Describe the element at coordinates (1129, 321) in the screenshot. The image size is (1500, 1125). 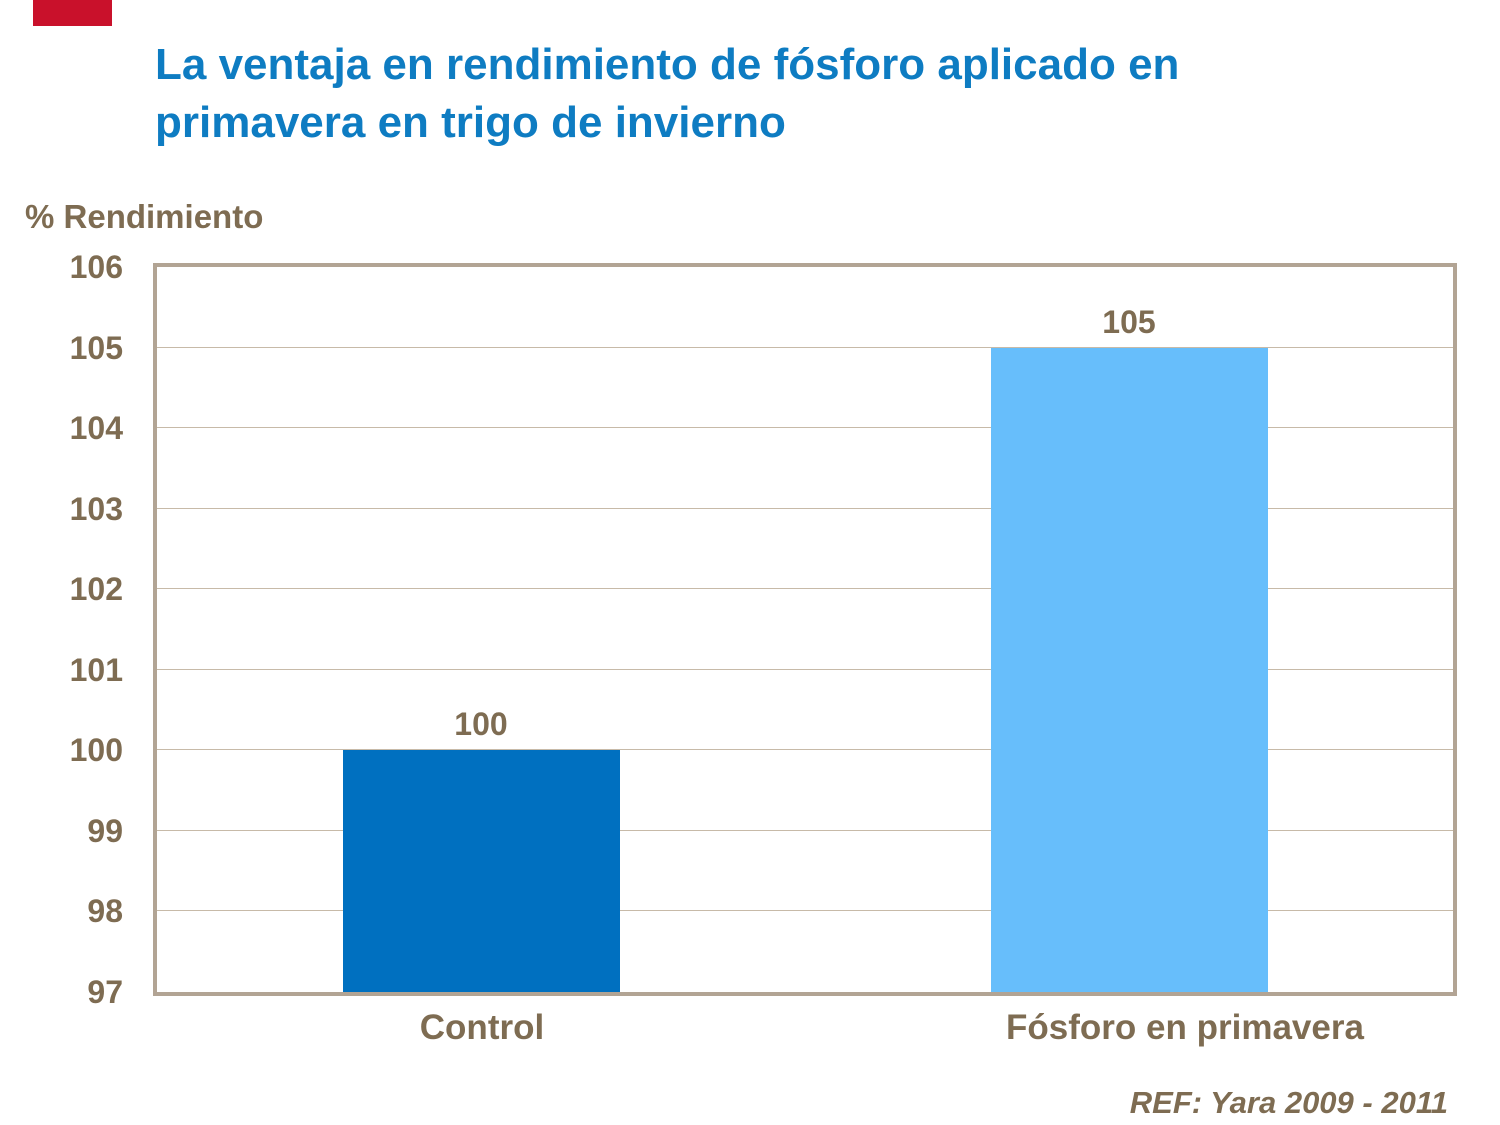
I see `bar-value-label: 105` at that location.